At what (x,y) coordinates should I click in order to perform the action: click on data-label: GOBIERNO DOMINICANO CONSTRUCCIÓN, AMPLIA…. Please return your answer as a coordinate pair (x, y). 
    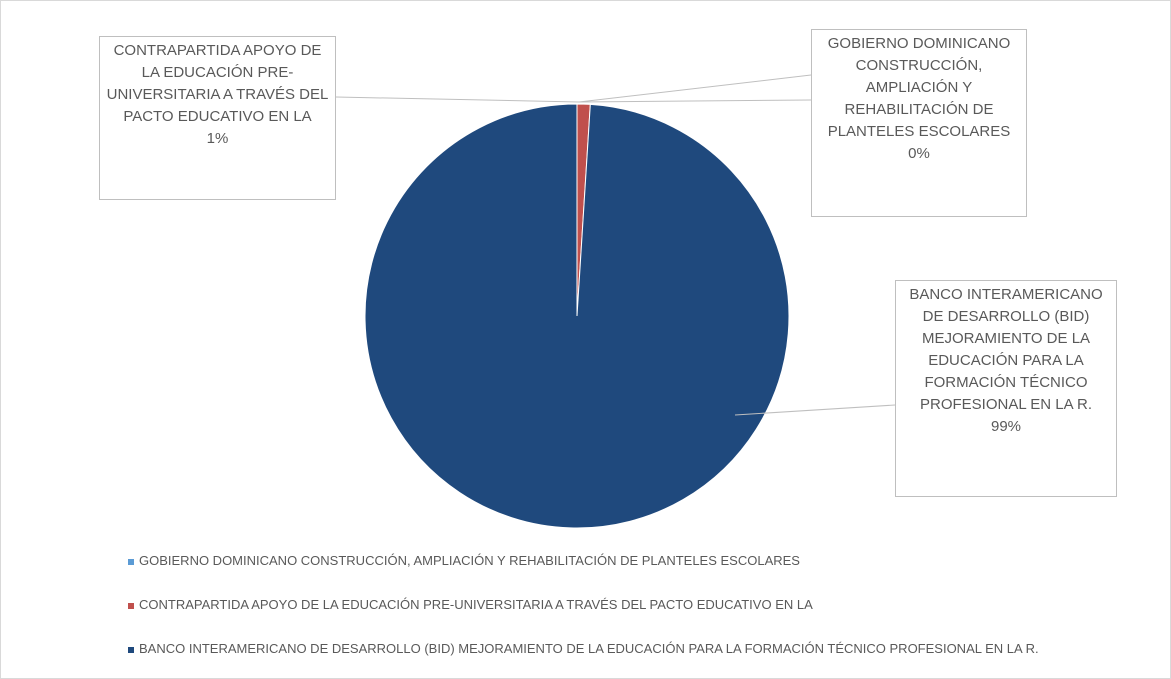
    Looking at the image, I should click on (919, 123).